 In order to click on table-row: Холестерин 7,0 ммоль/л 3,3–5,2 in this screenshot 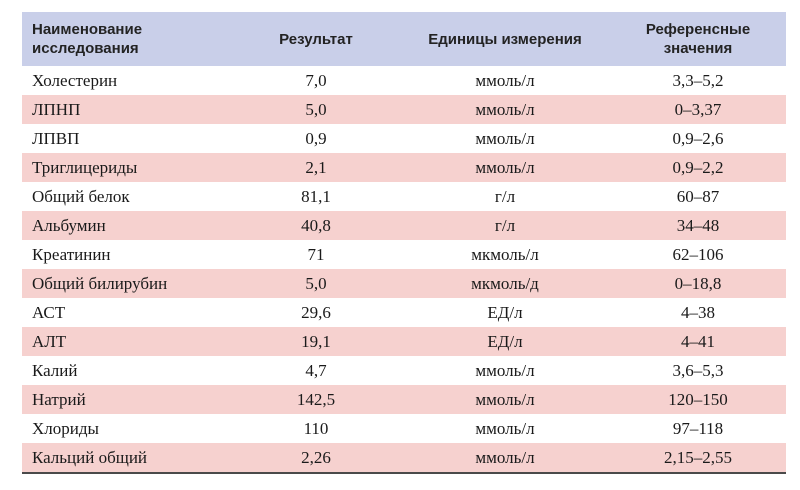, I will do `click(404, 80)`.